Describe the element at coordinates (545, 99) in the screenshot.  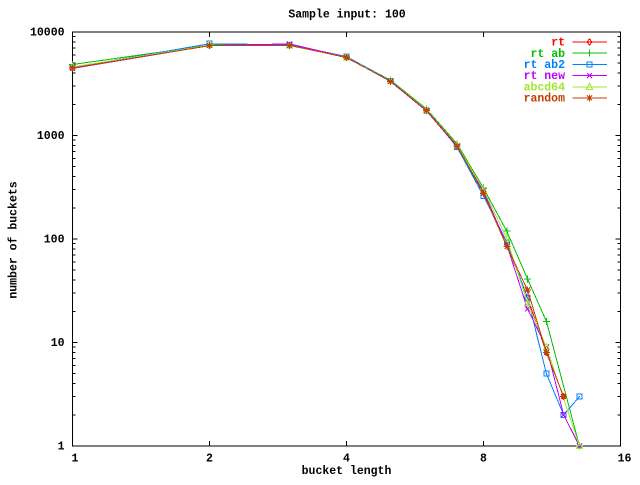
I see `svg-text: random` at that location.